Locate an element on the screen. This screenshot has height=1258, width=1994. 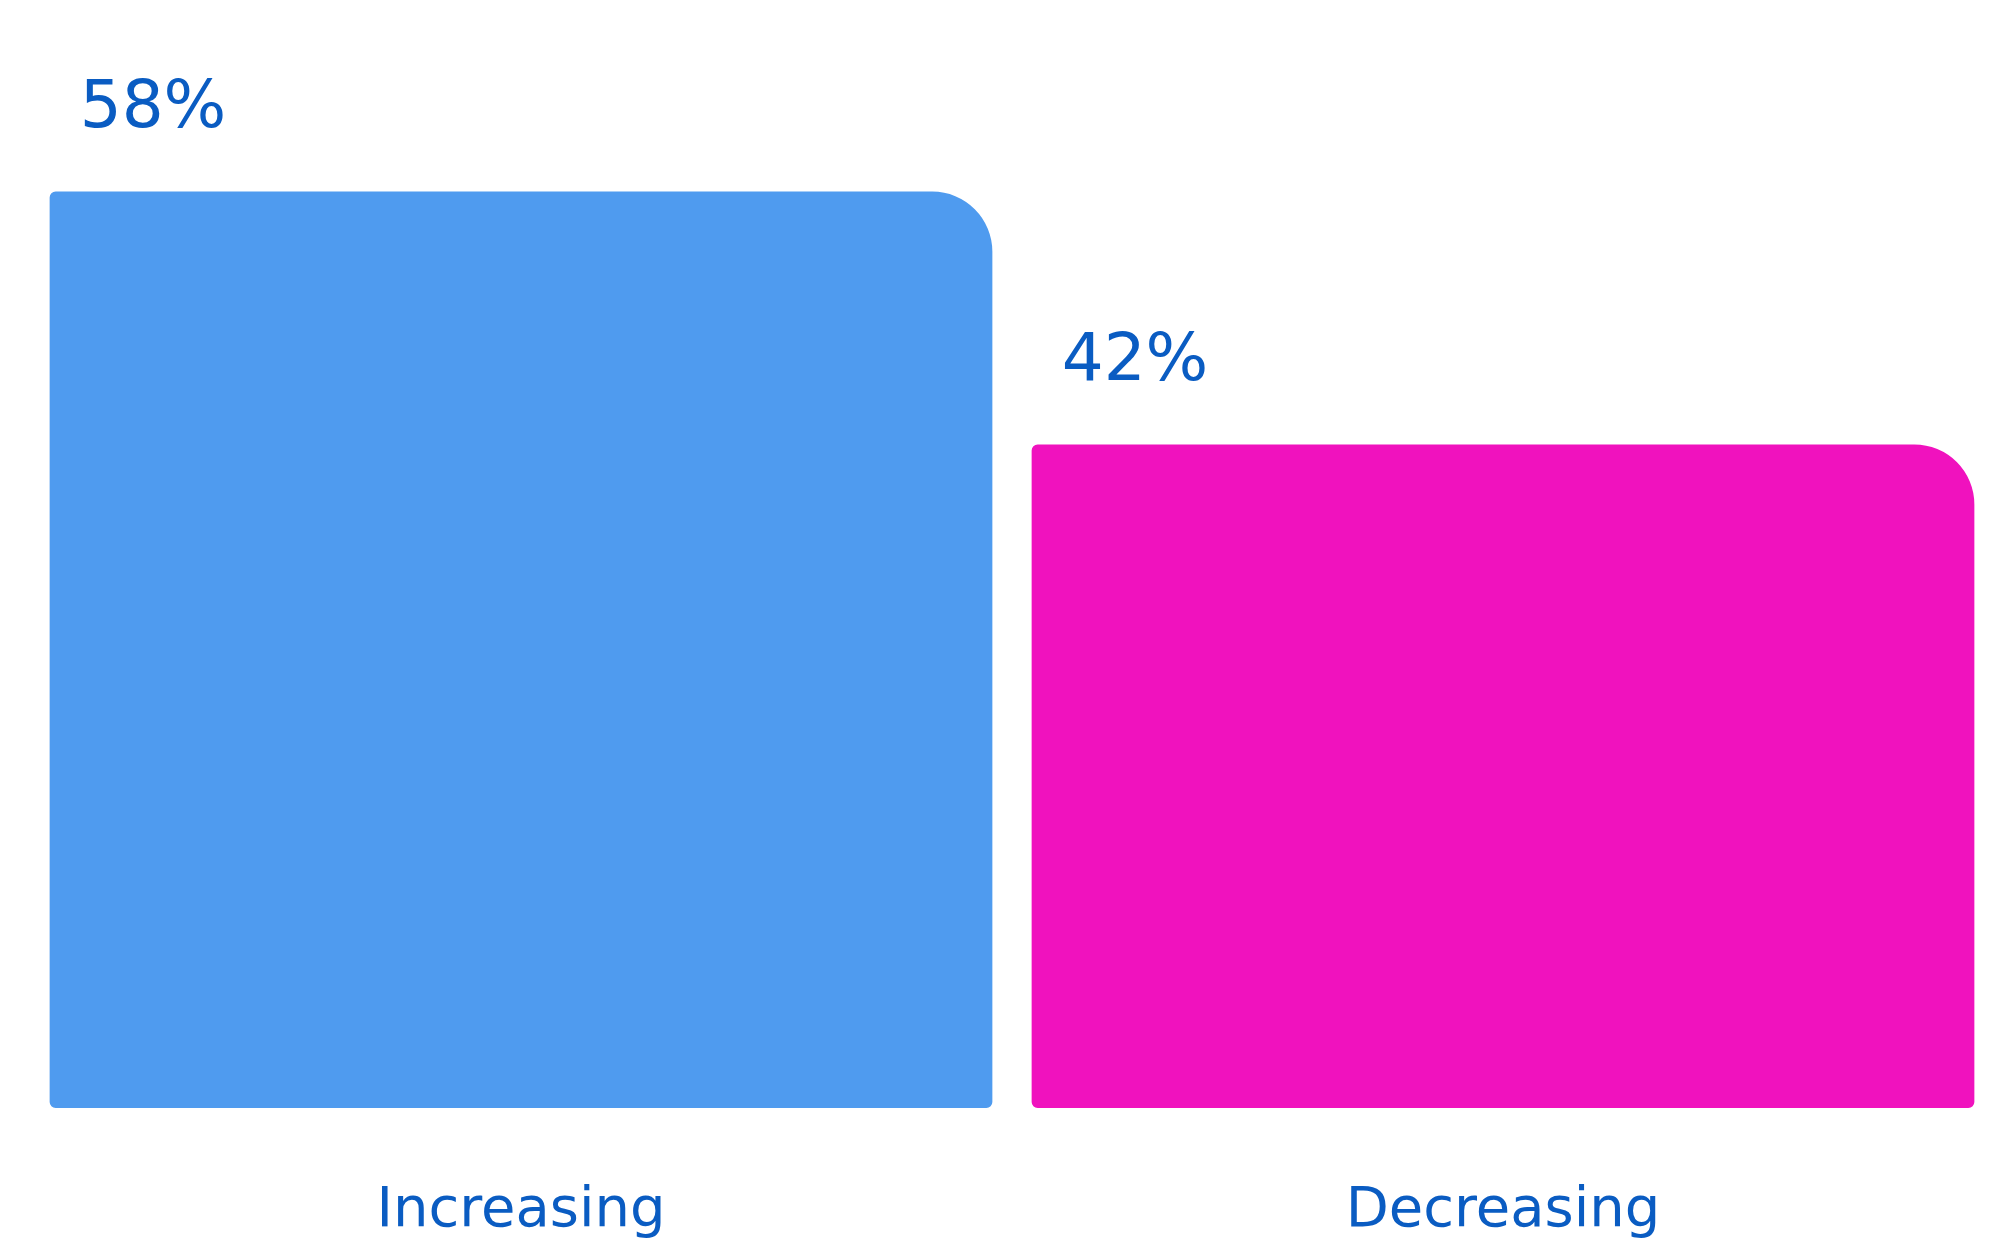
data-label: 58% is located at coordinates (153, 105).